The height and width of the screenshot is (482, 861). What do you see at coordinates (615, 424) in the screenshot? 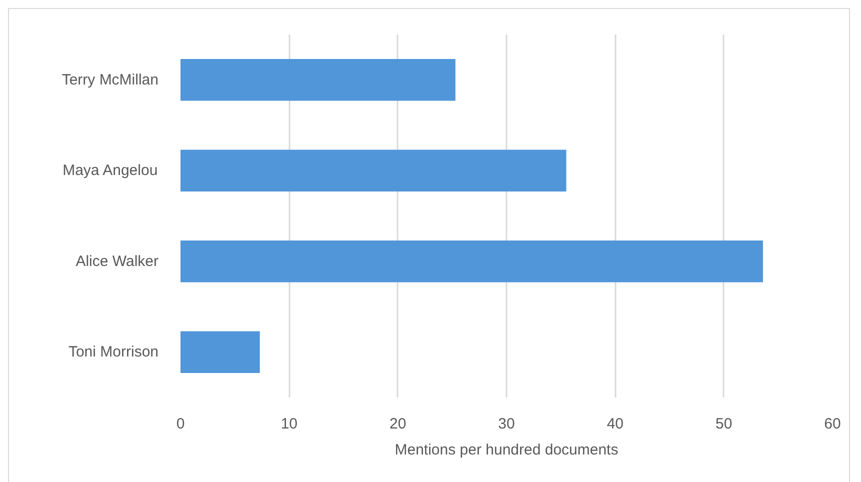
I see `x-tick-label: 40` at bounding box center [615, 424].